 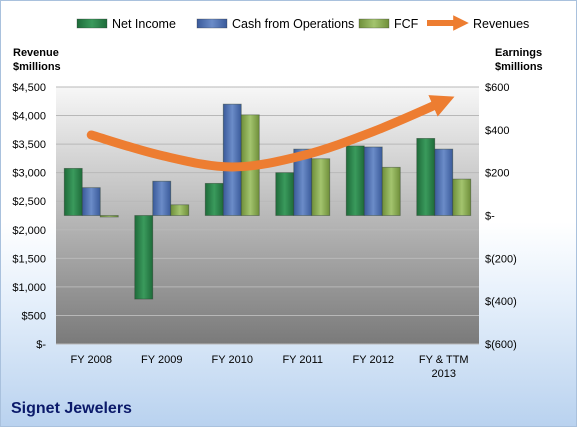 What do you see at coordinates (444, 374) in the screenshot?
I see `x-tick-label-line: 2013` at bounding box center [444, 374].